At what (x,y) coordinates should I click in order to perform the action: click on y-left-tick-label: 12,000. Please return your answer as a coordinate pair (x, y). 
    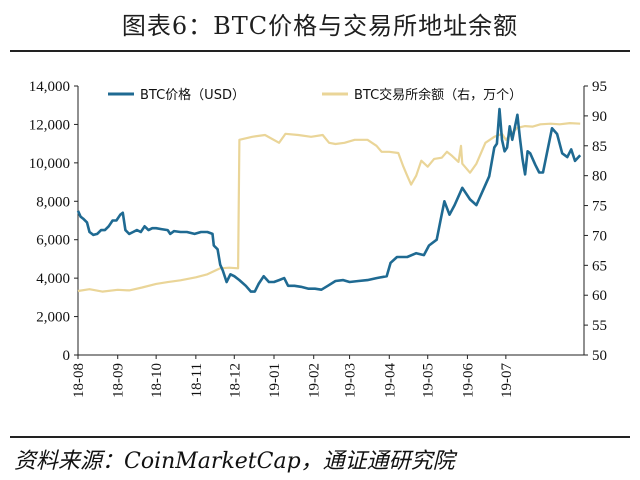
    Looking at the image, I should click on (49, 125).